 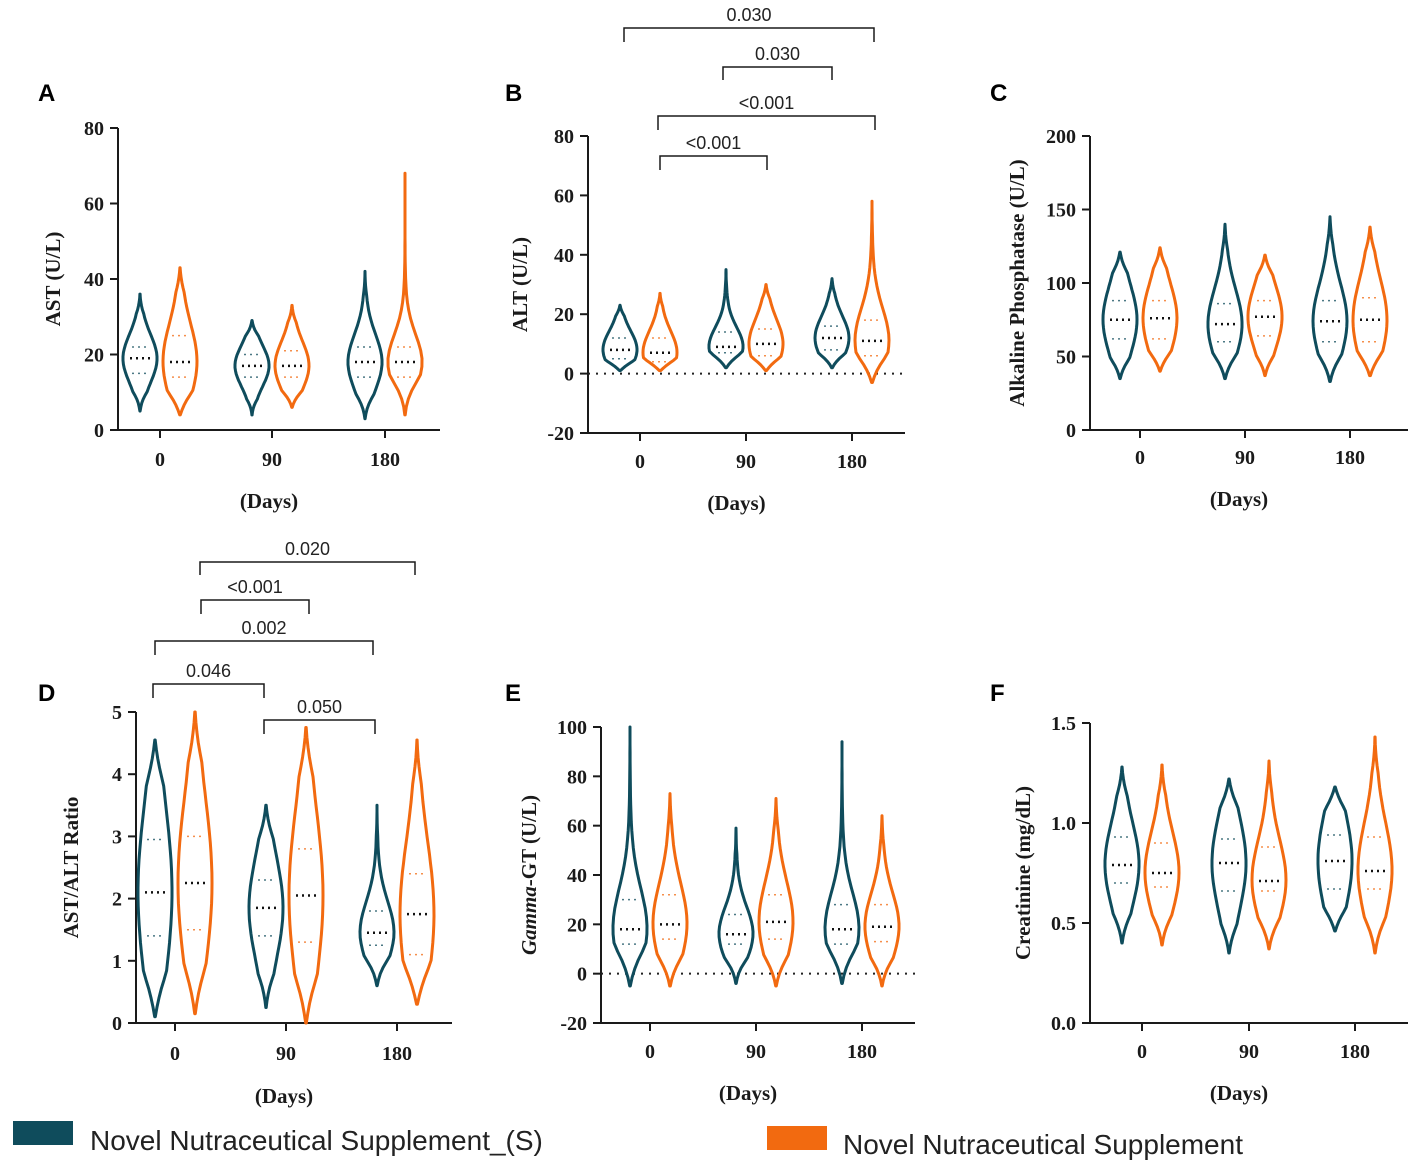 What do you see at coordinates (117, 962) in the screenshot?
I see `y-tick-label: 1` at bounding box center [117, 962].